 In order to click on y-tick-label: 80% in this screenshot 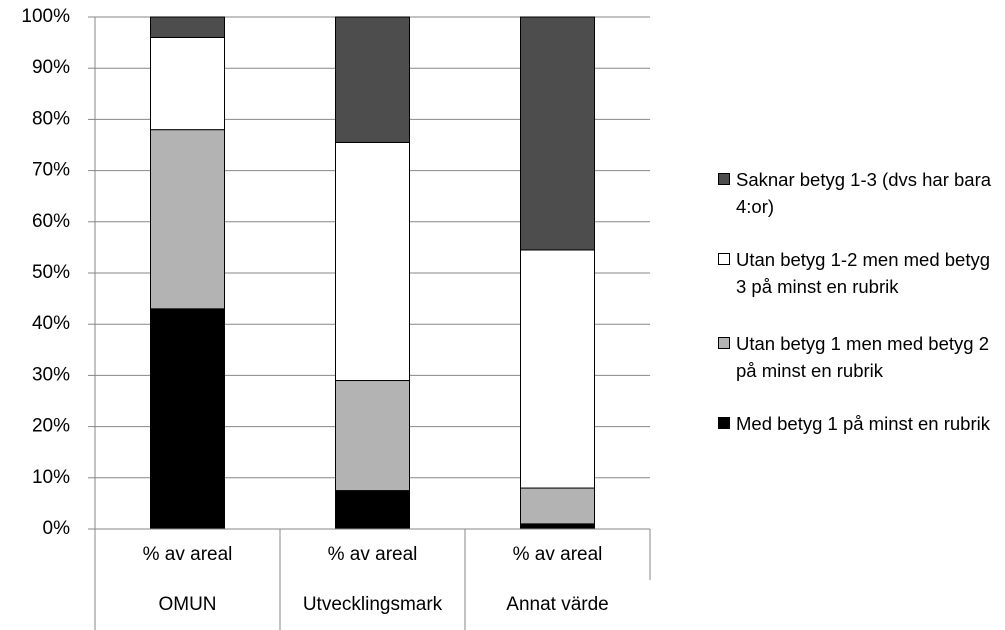, I will do `click(51, 118)`.